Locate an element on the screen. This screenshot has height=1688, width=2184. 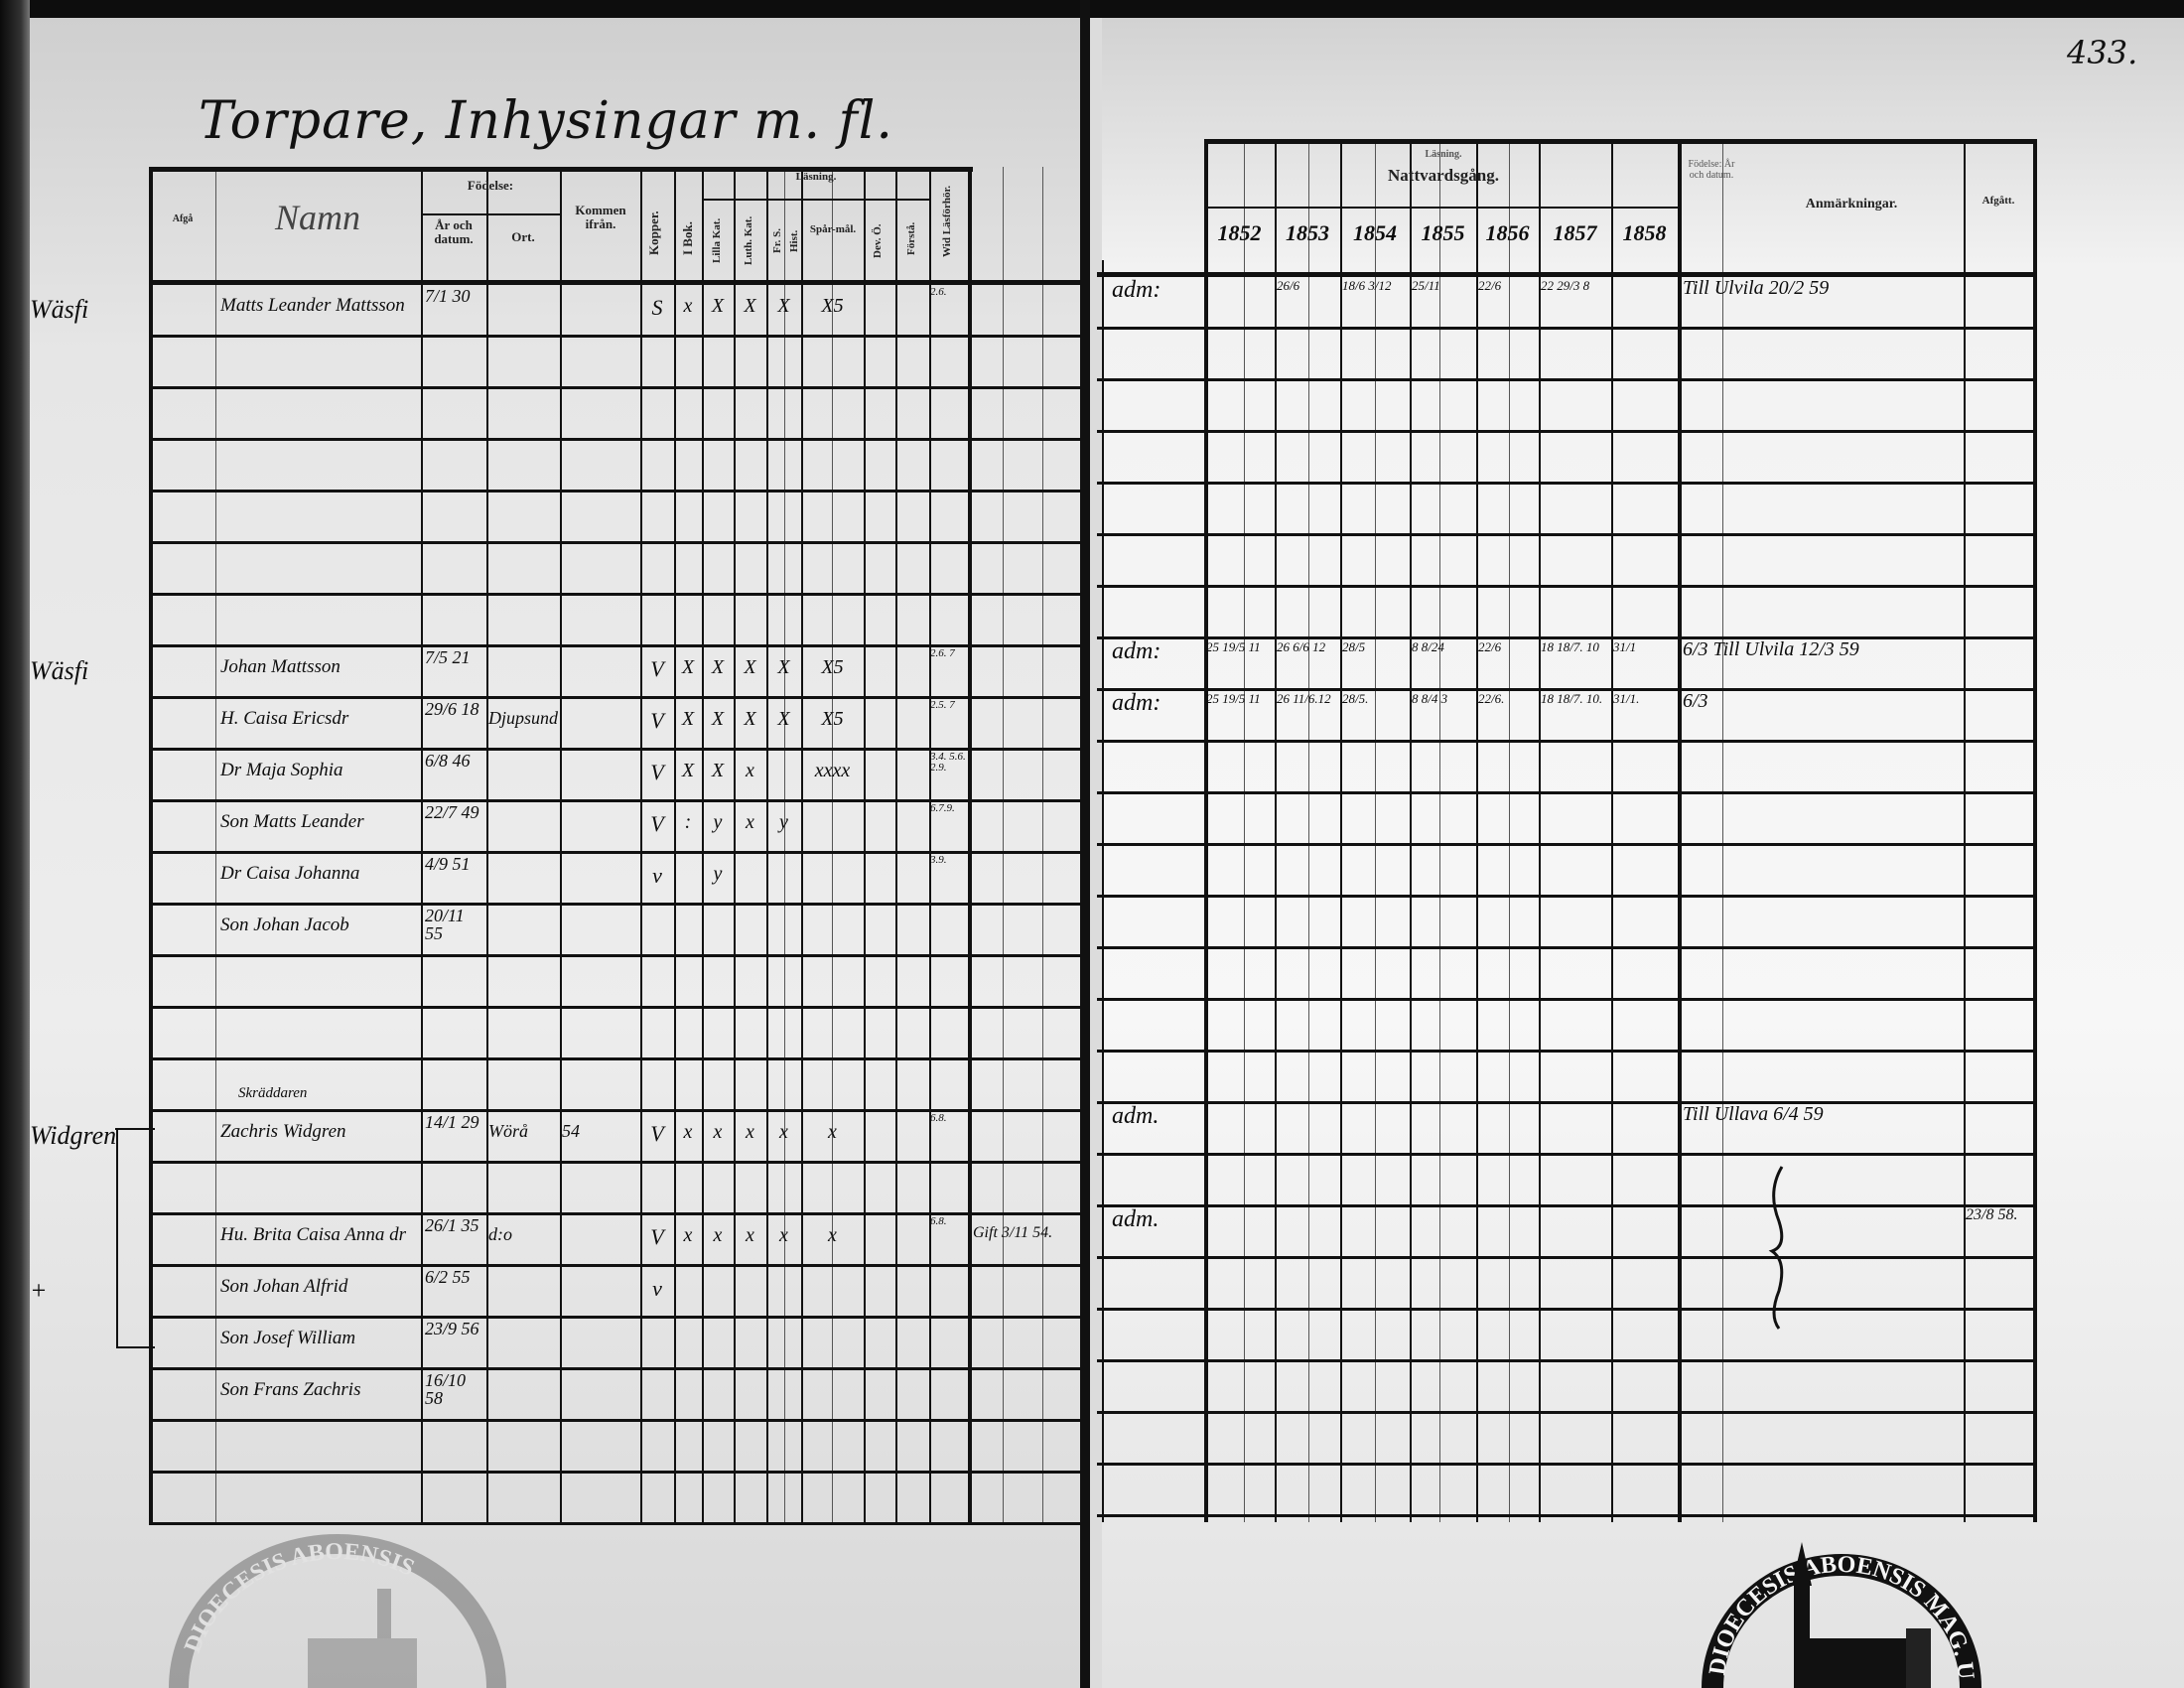
cell-birth: 26/1 35 is located at coordinates (452, 1225).